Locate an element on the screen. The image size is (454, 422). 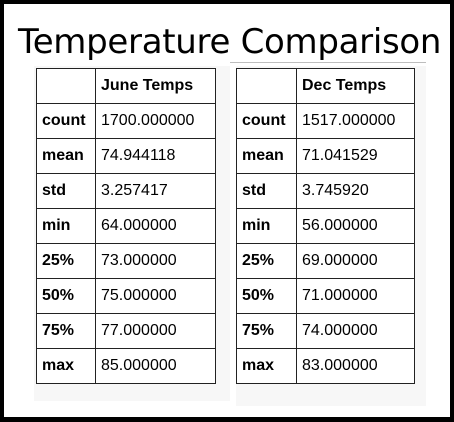
cell-value: 83.000000 is located at coordinates (355, 366).